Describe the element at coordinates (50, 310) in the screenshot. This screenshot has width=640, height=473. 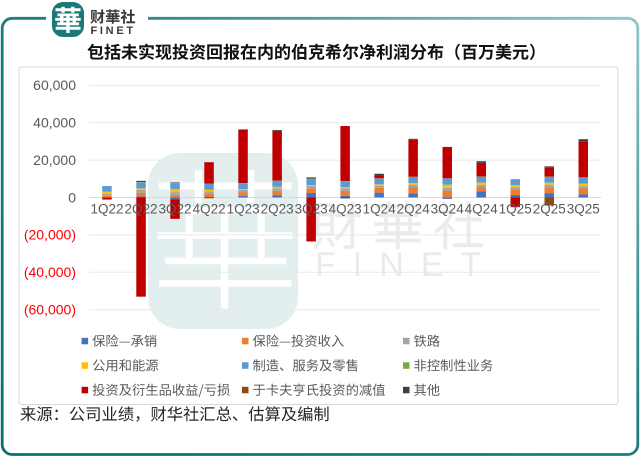
I see `svg-text: (60,000)` at that location.